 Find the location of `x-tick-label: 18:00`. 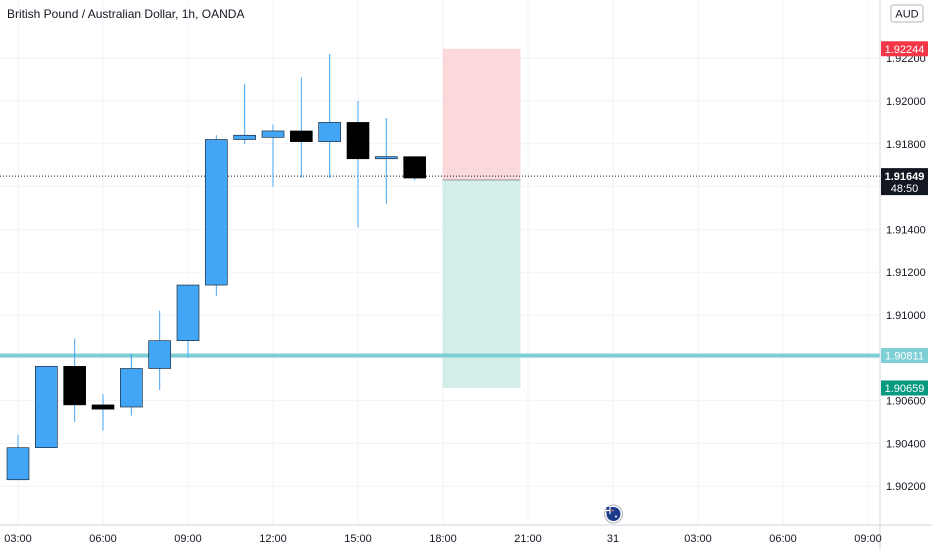

x-tick-label: 18:00 is located at coordinates (443, 539).